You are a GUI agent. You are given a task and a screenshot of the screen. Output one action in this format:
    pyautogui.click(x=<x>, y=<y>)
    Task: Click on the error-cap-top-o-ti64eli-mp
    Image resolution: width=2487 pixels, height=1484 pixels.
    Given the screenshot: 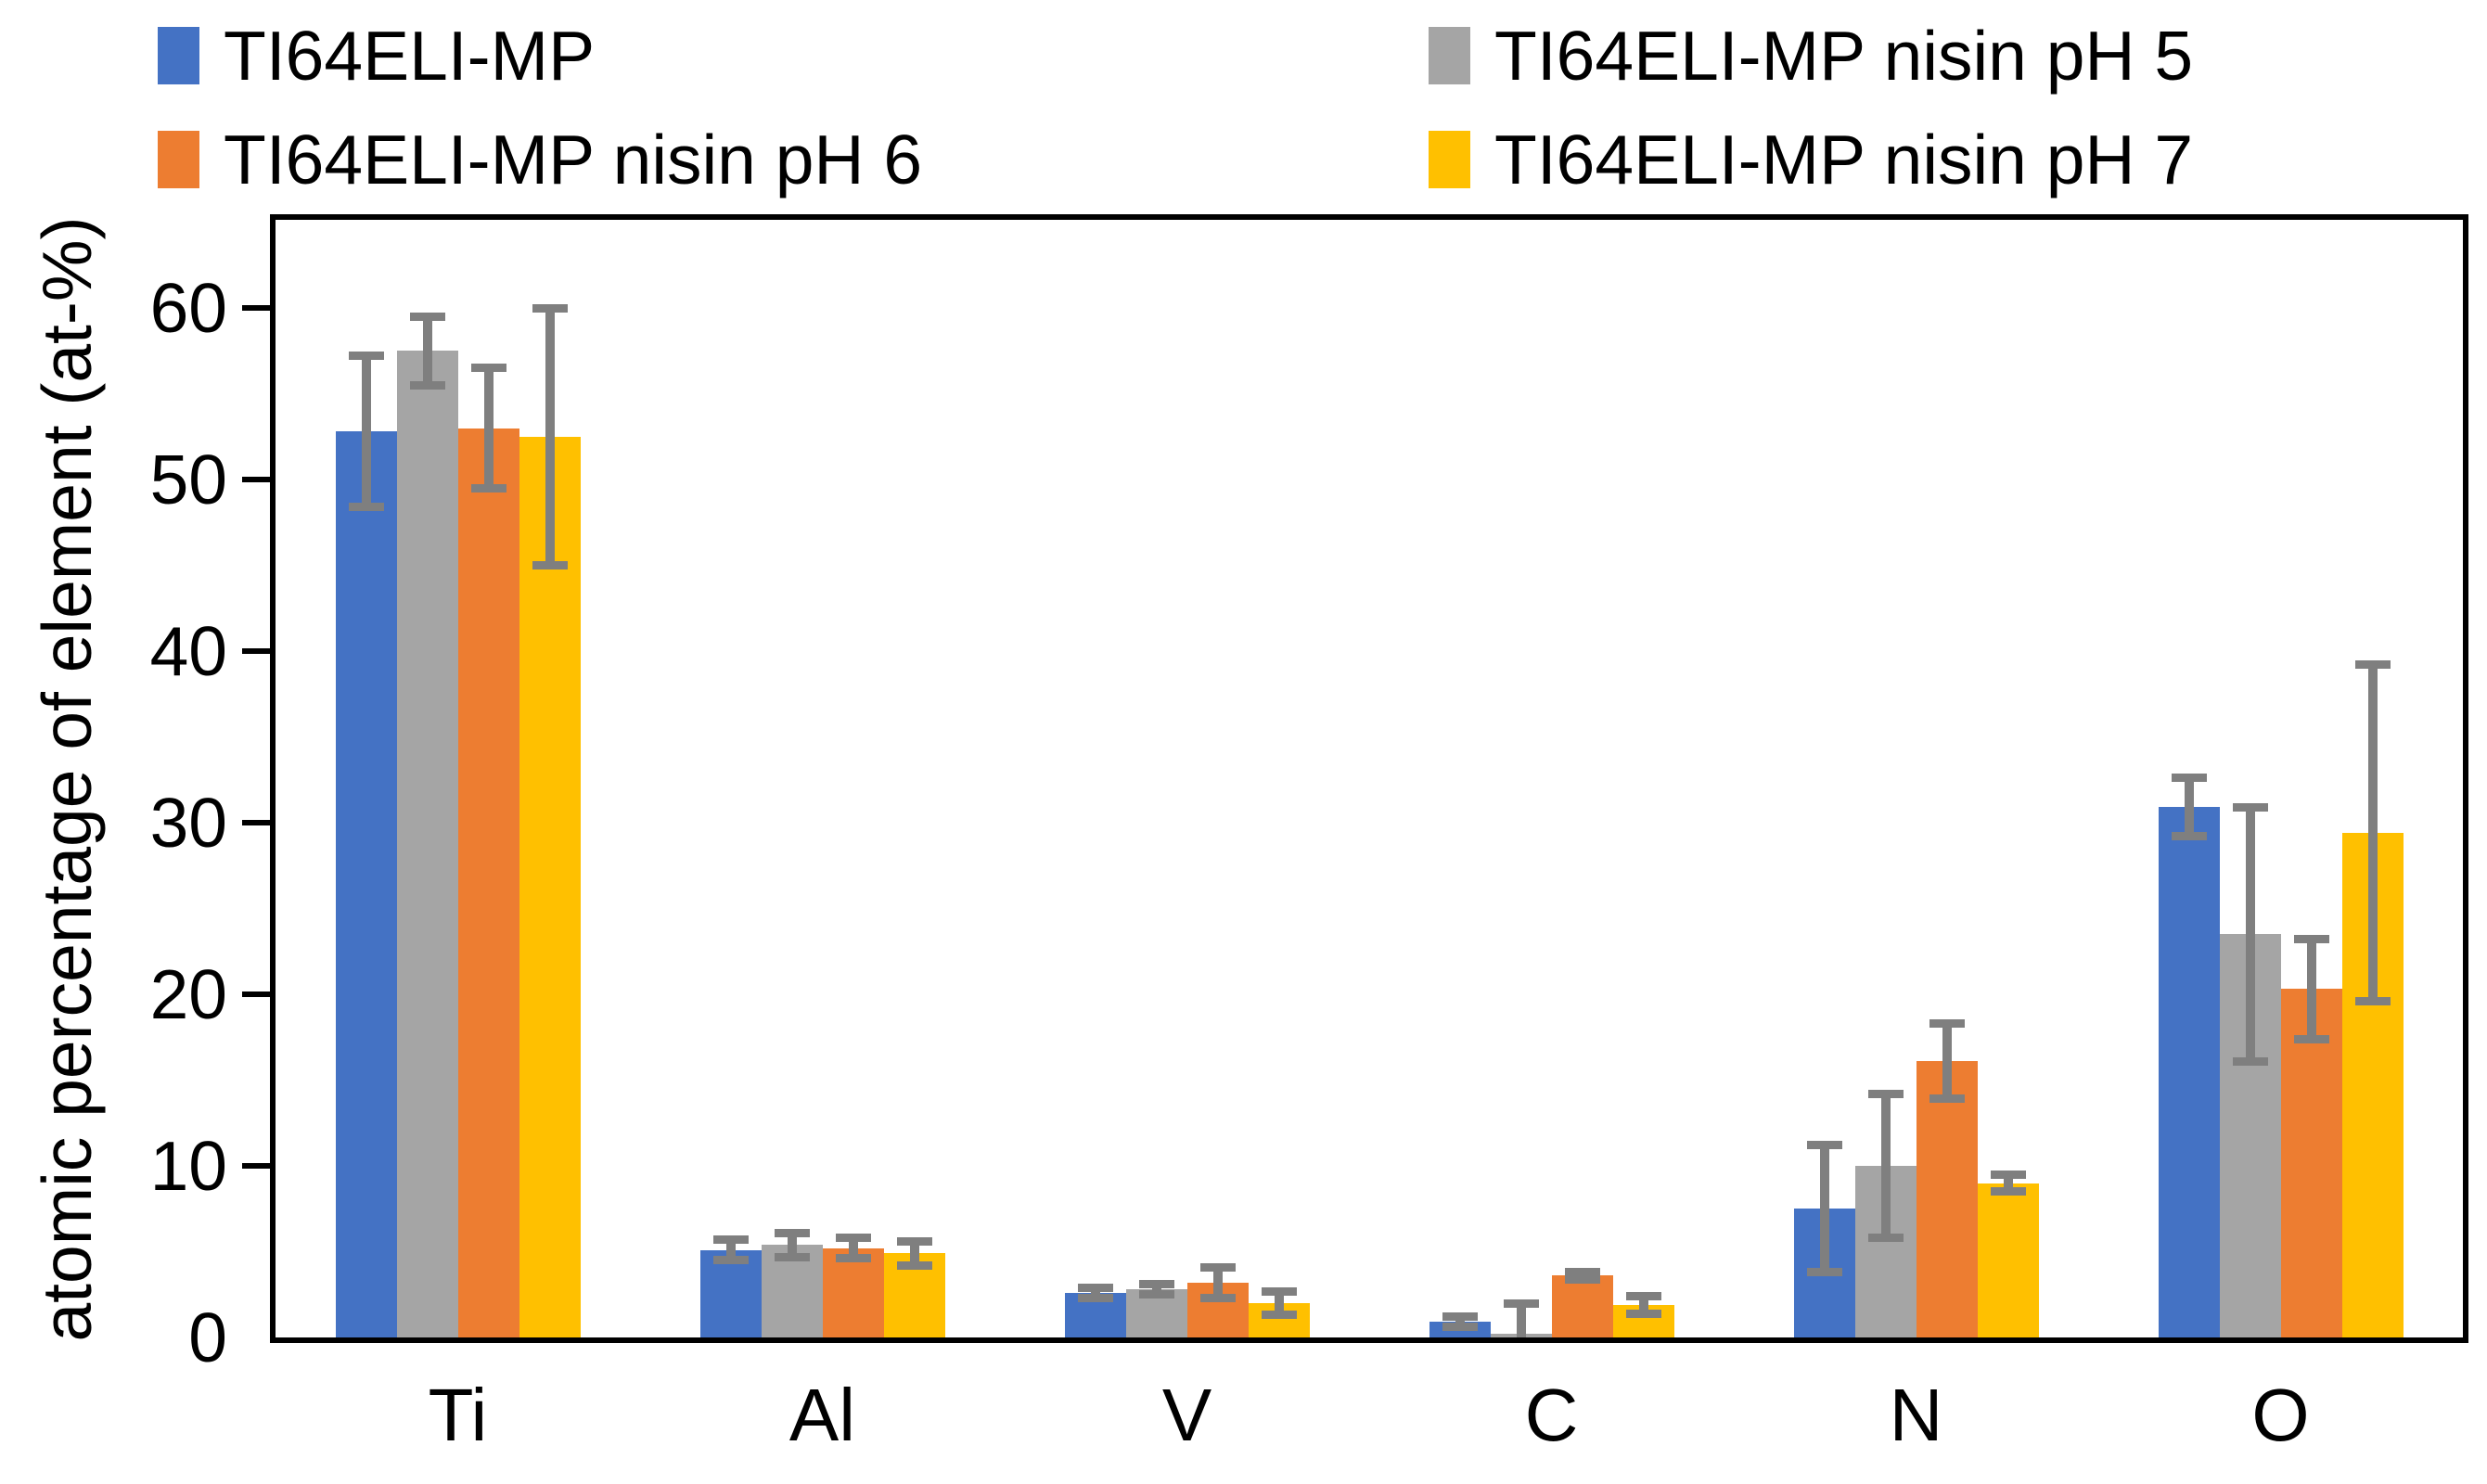 What is the action you would take?
    pyautogui.click(x=2189, y=778)
    